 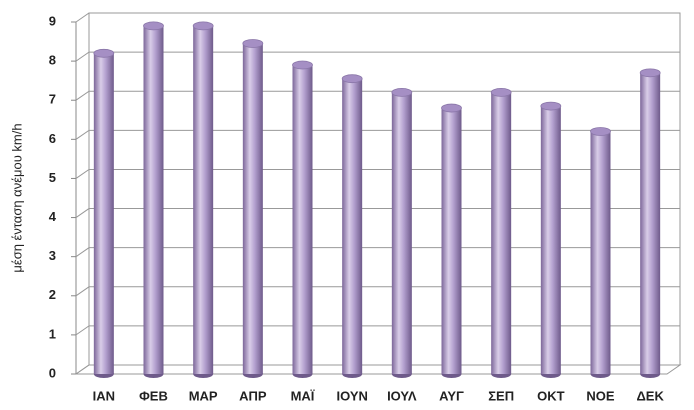 I want to click on x-tick-label: ΜΑΡ, so click(x=203, y=395).